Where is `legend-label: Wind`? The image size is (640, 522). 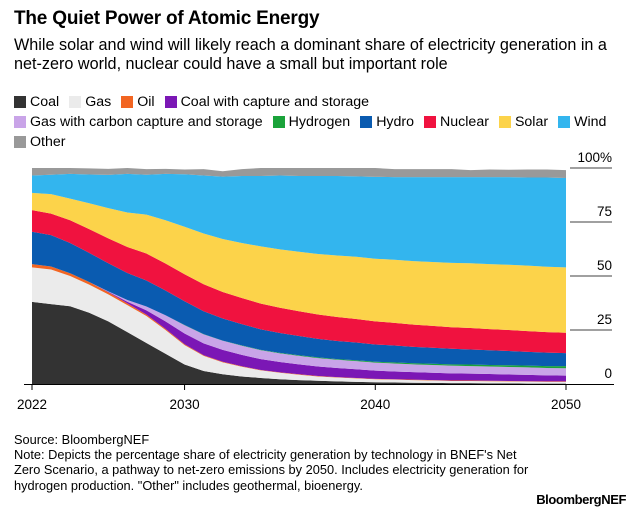
legend-label: Wind is located at coordinates (590, 122).